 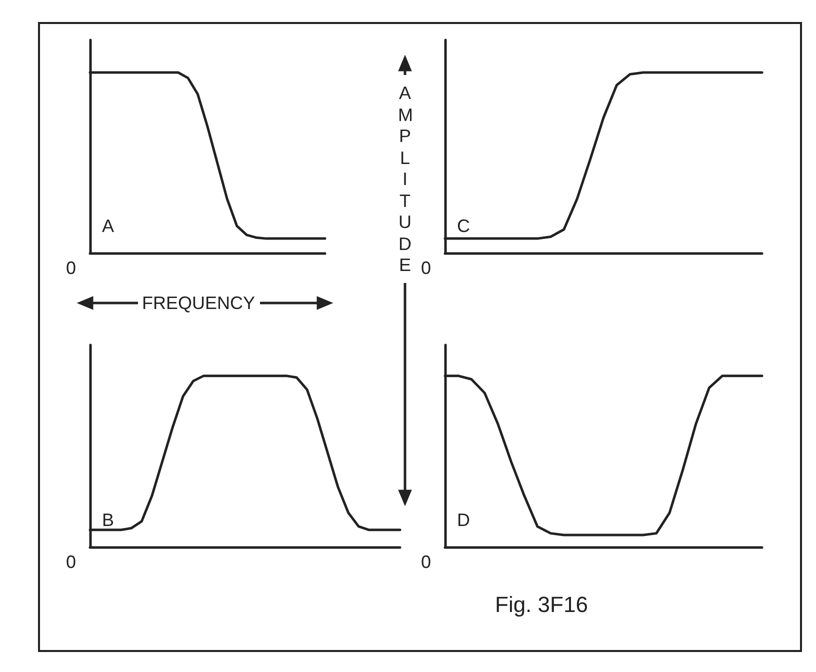 I want to click on x-axis-title: FREQUENCY, so click(x=199, y=303).